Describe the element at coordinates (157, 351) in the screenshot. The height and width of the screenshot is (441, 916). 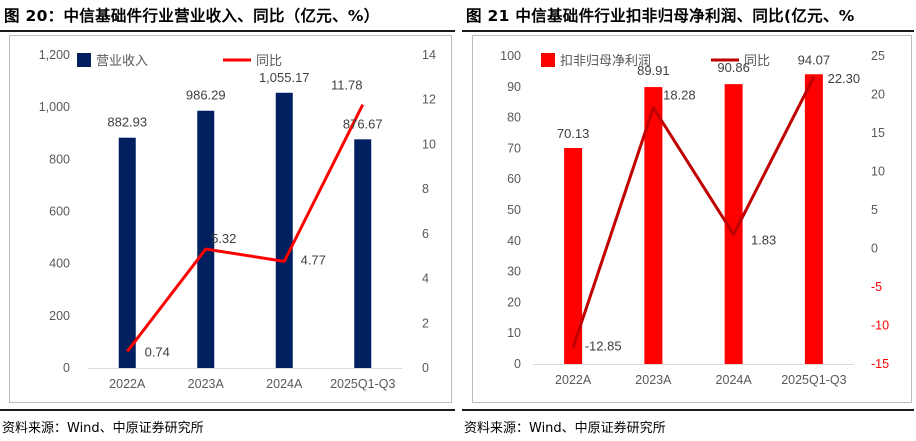
I see `line-value-label: 0.74` at that location.